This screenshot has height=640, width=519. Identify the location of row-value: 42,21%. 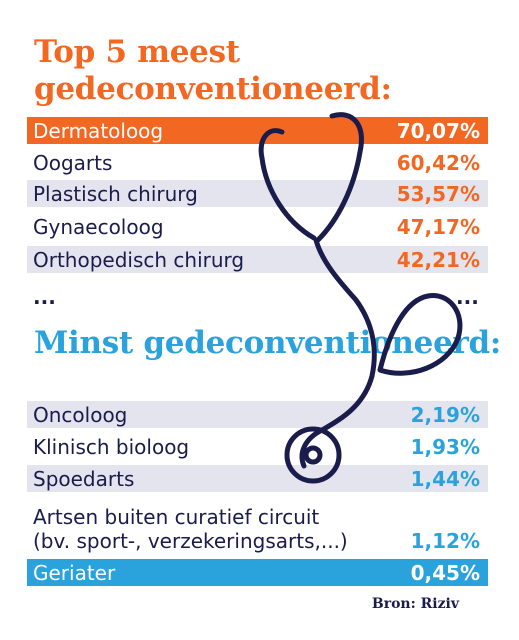
(438, 259).